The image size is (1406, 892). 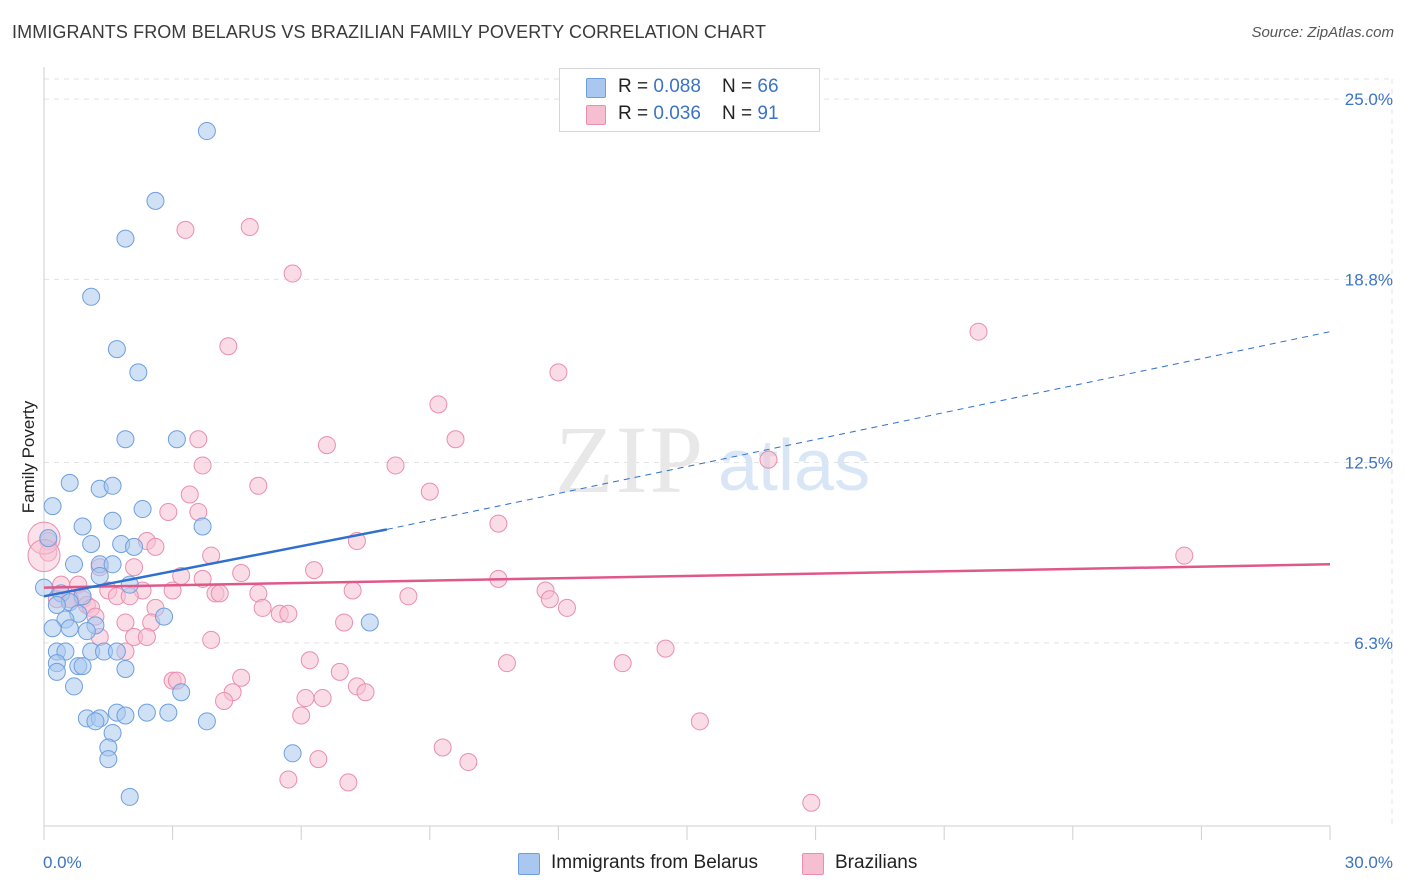 What do you see at coordinates (712, 459) in the screenshot?
I see `watermark: ZIP atlas` at bounding box center [712, 459].